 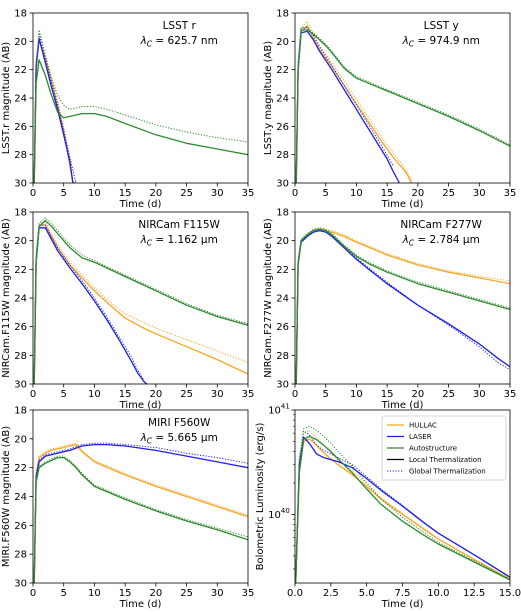 What do you see at coordinates (447, 472) in the screenshot?
I see `legend-label-global-thermalization: Global Thermalization` at bounding box center [447, 472].